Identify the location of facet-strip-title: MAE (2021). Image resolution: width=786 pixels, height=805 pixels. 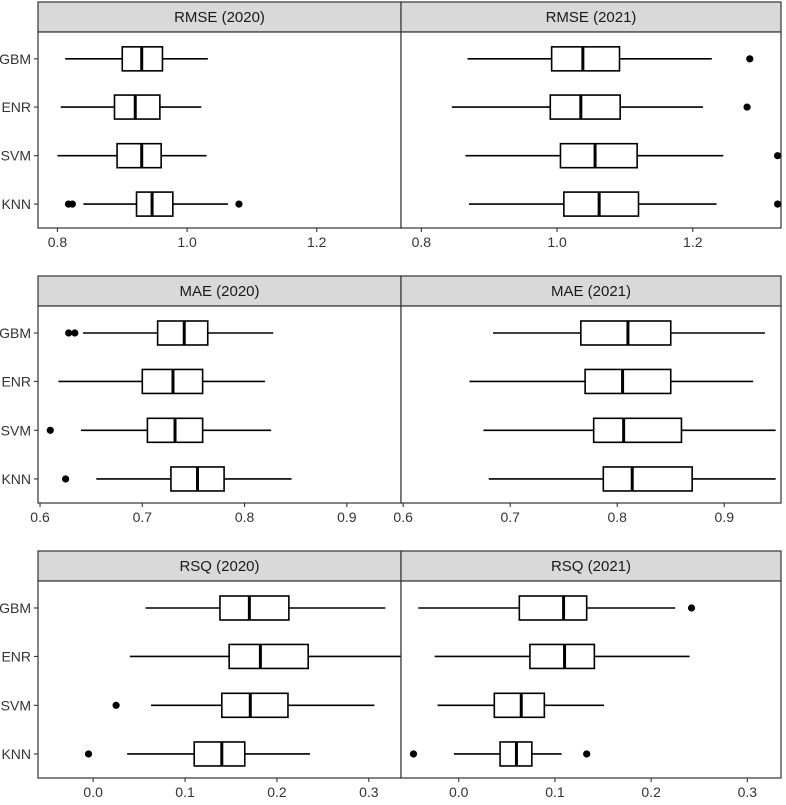
(591, 291).